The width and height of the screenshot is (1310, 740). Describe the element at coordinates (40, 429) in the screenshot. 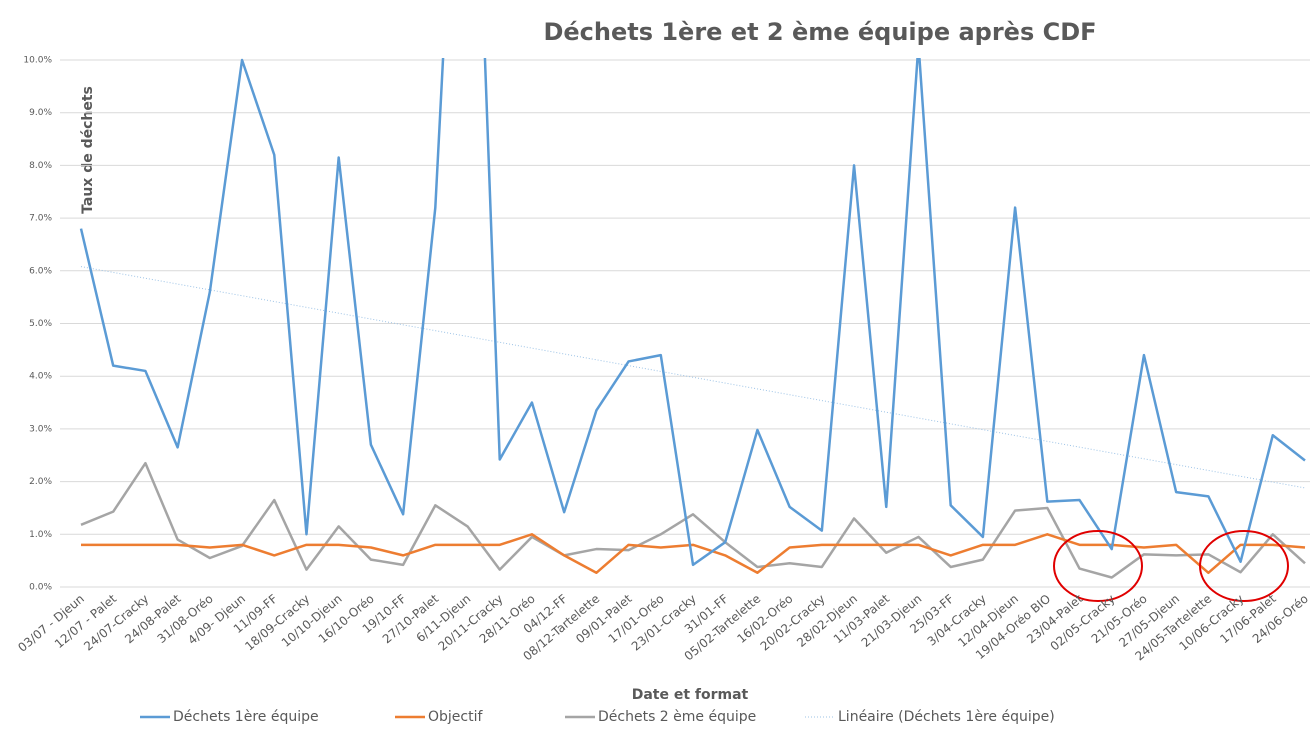

I see `y-tick-label: 3.0%` at that location.